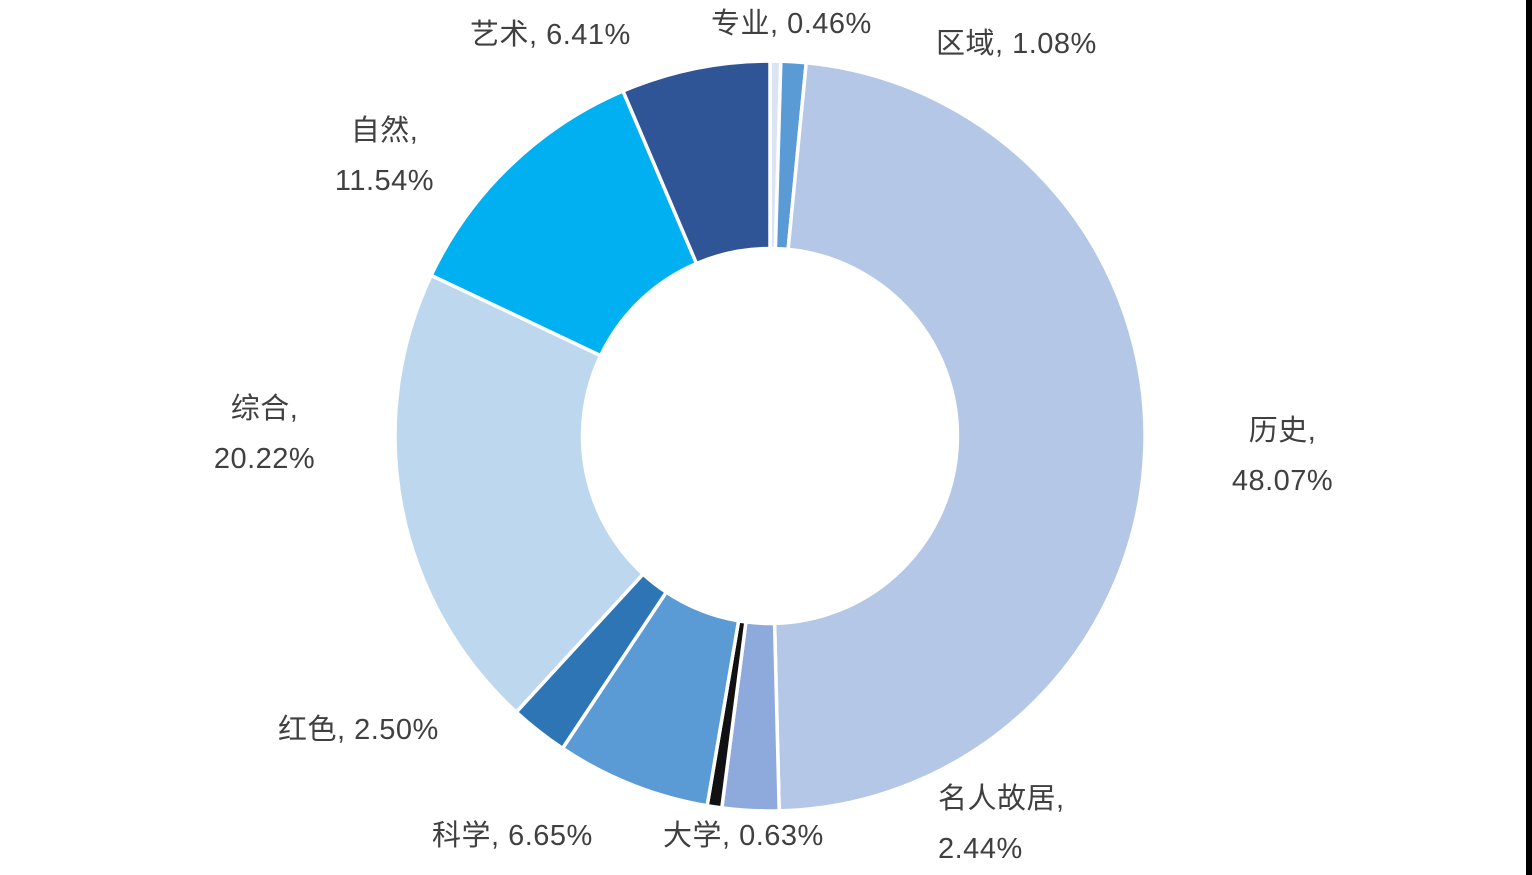 The width and height of the screenshot is (1532, 875). What do you see at coordinates (696, 162) in the screenshot?
I see `pie-slice-art` at bounding box center [696, 162].